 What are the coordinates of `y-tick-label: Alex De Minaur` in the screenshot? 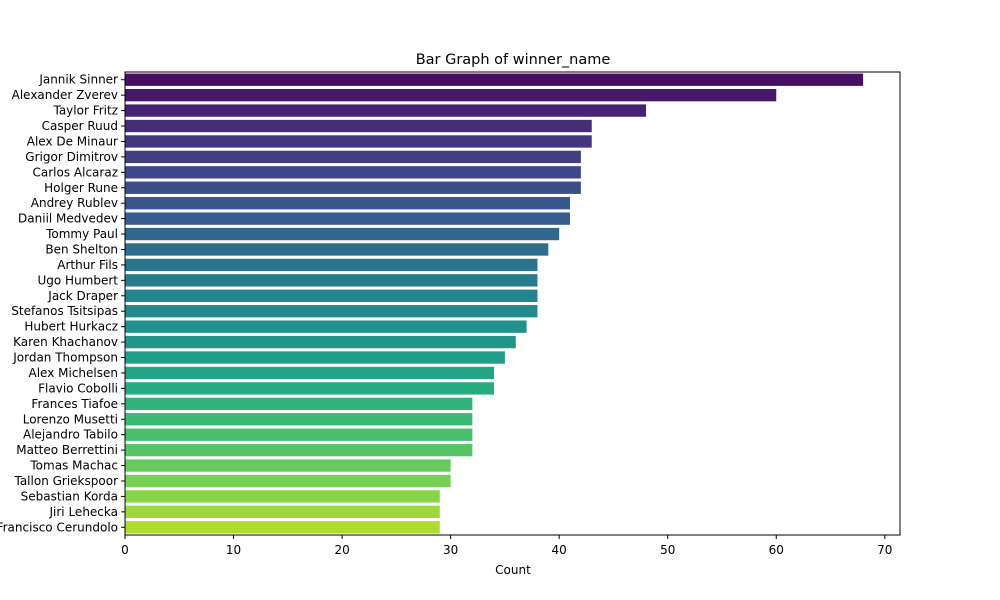 It's located at (72, 141).